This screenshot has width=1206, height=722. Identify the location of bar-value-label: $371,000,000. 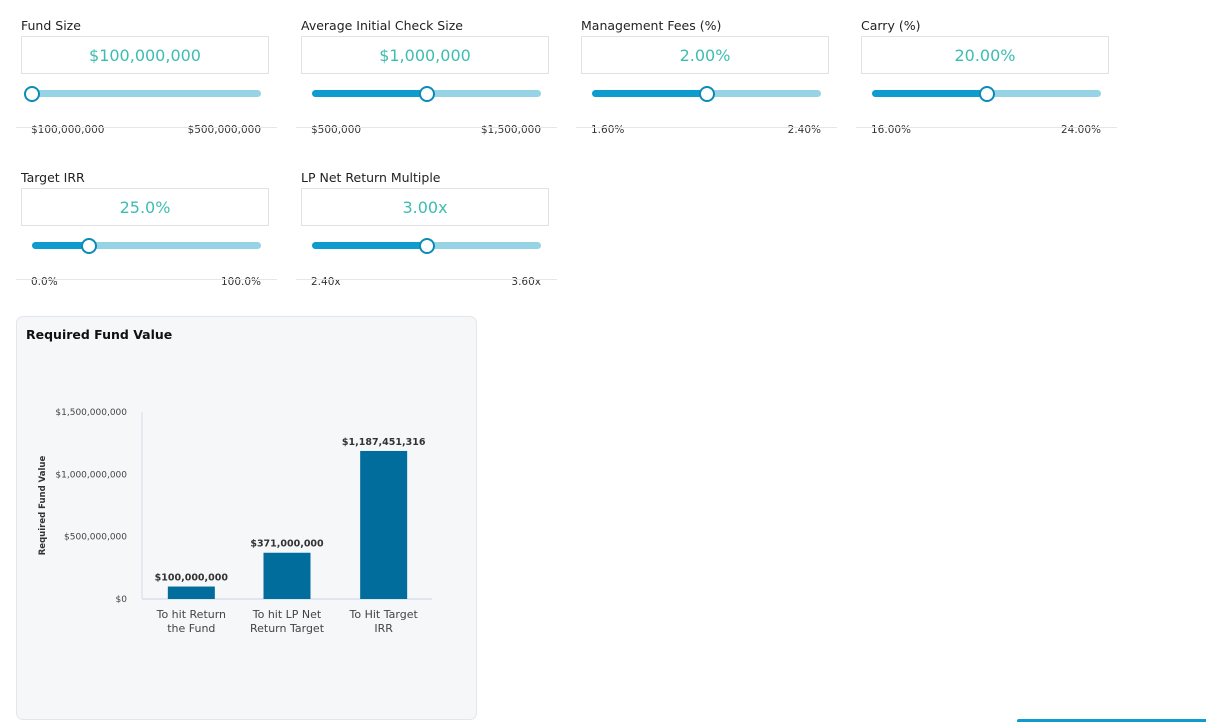
(287, 544).